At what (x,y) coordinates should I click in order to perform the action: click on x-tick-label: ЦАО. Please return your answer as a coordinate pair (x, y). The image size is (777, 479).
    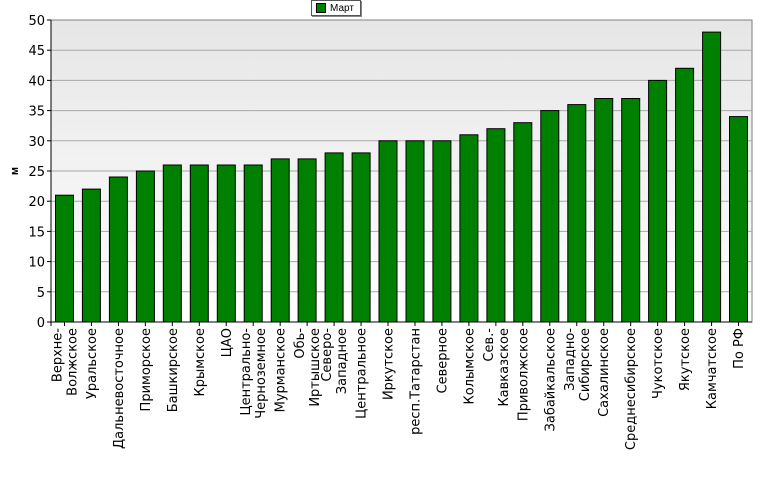
    Looking at the image, I should click on (227, 342).